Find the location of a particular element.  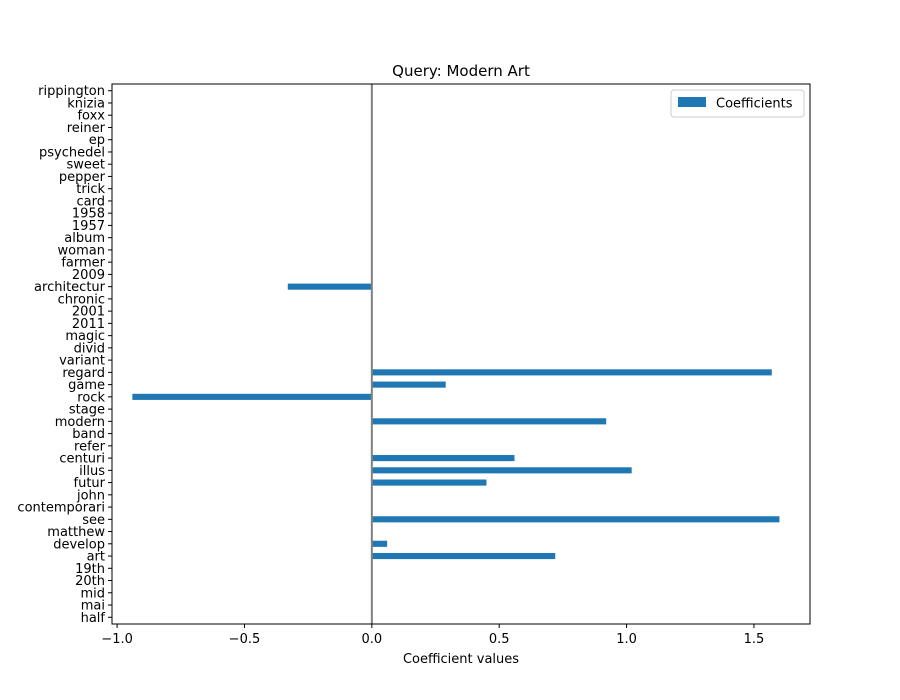

chart-title: Query: Modern Art is located at coordinates (461, 71).